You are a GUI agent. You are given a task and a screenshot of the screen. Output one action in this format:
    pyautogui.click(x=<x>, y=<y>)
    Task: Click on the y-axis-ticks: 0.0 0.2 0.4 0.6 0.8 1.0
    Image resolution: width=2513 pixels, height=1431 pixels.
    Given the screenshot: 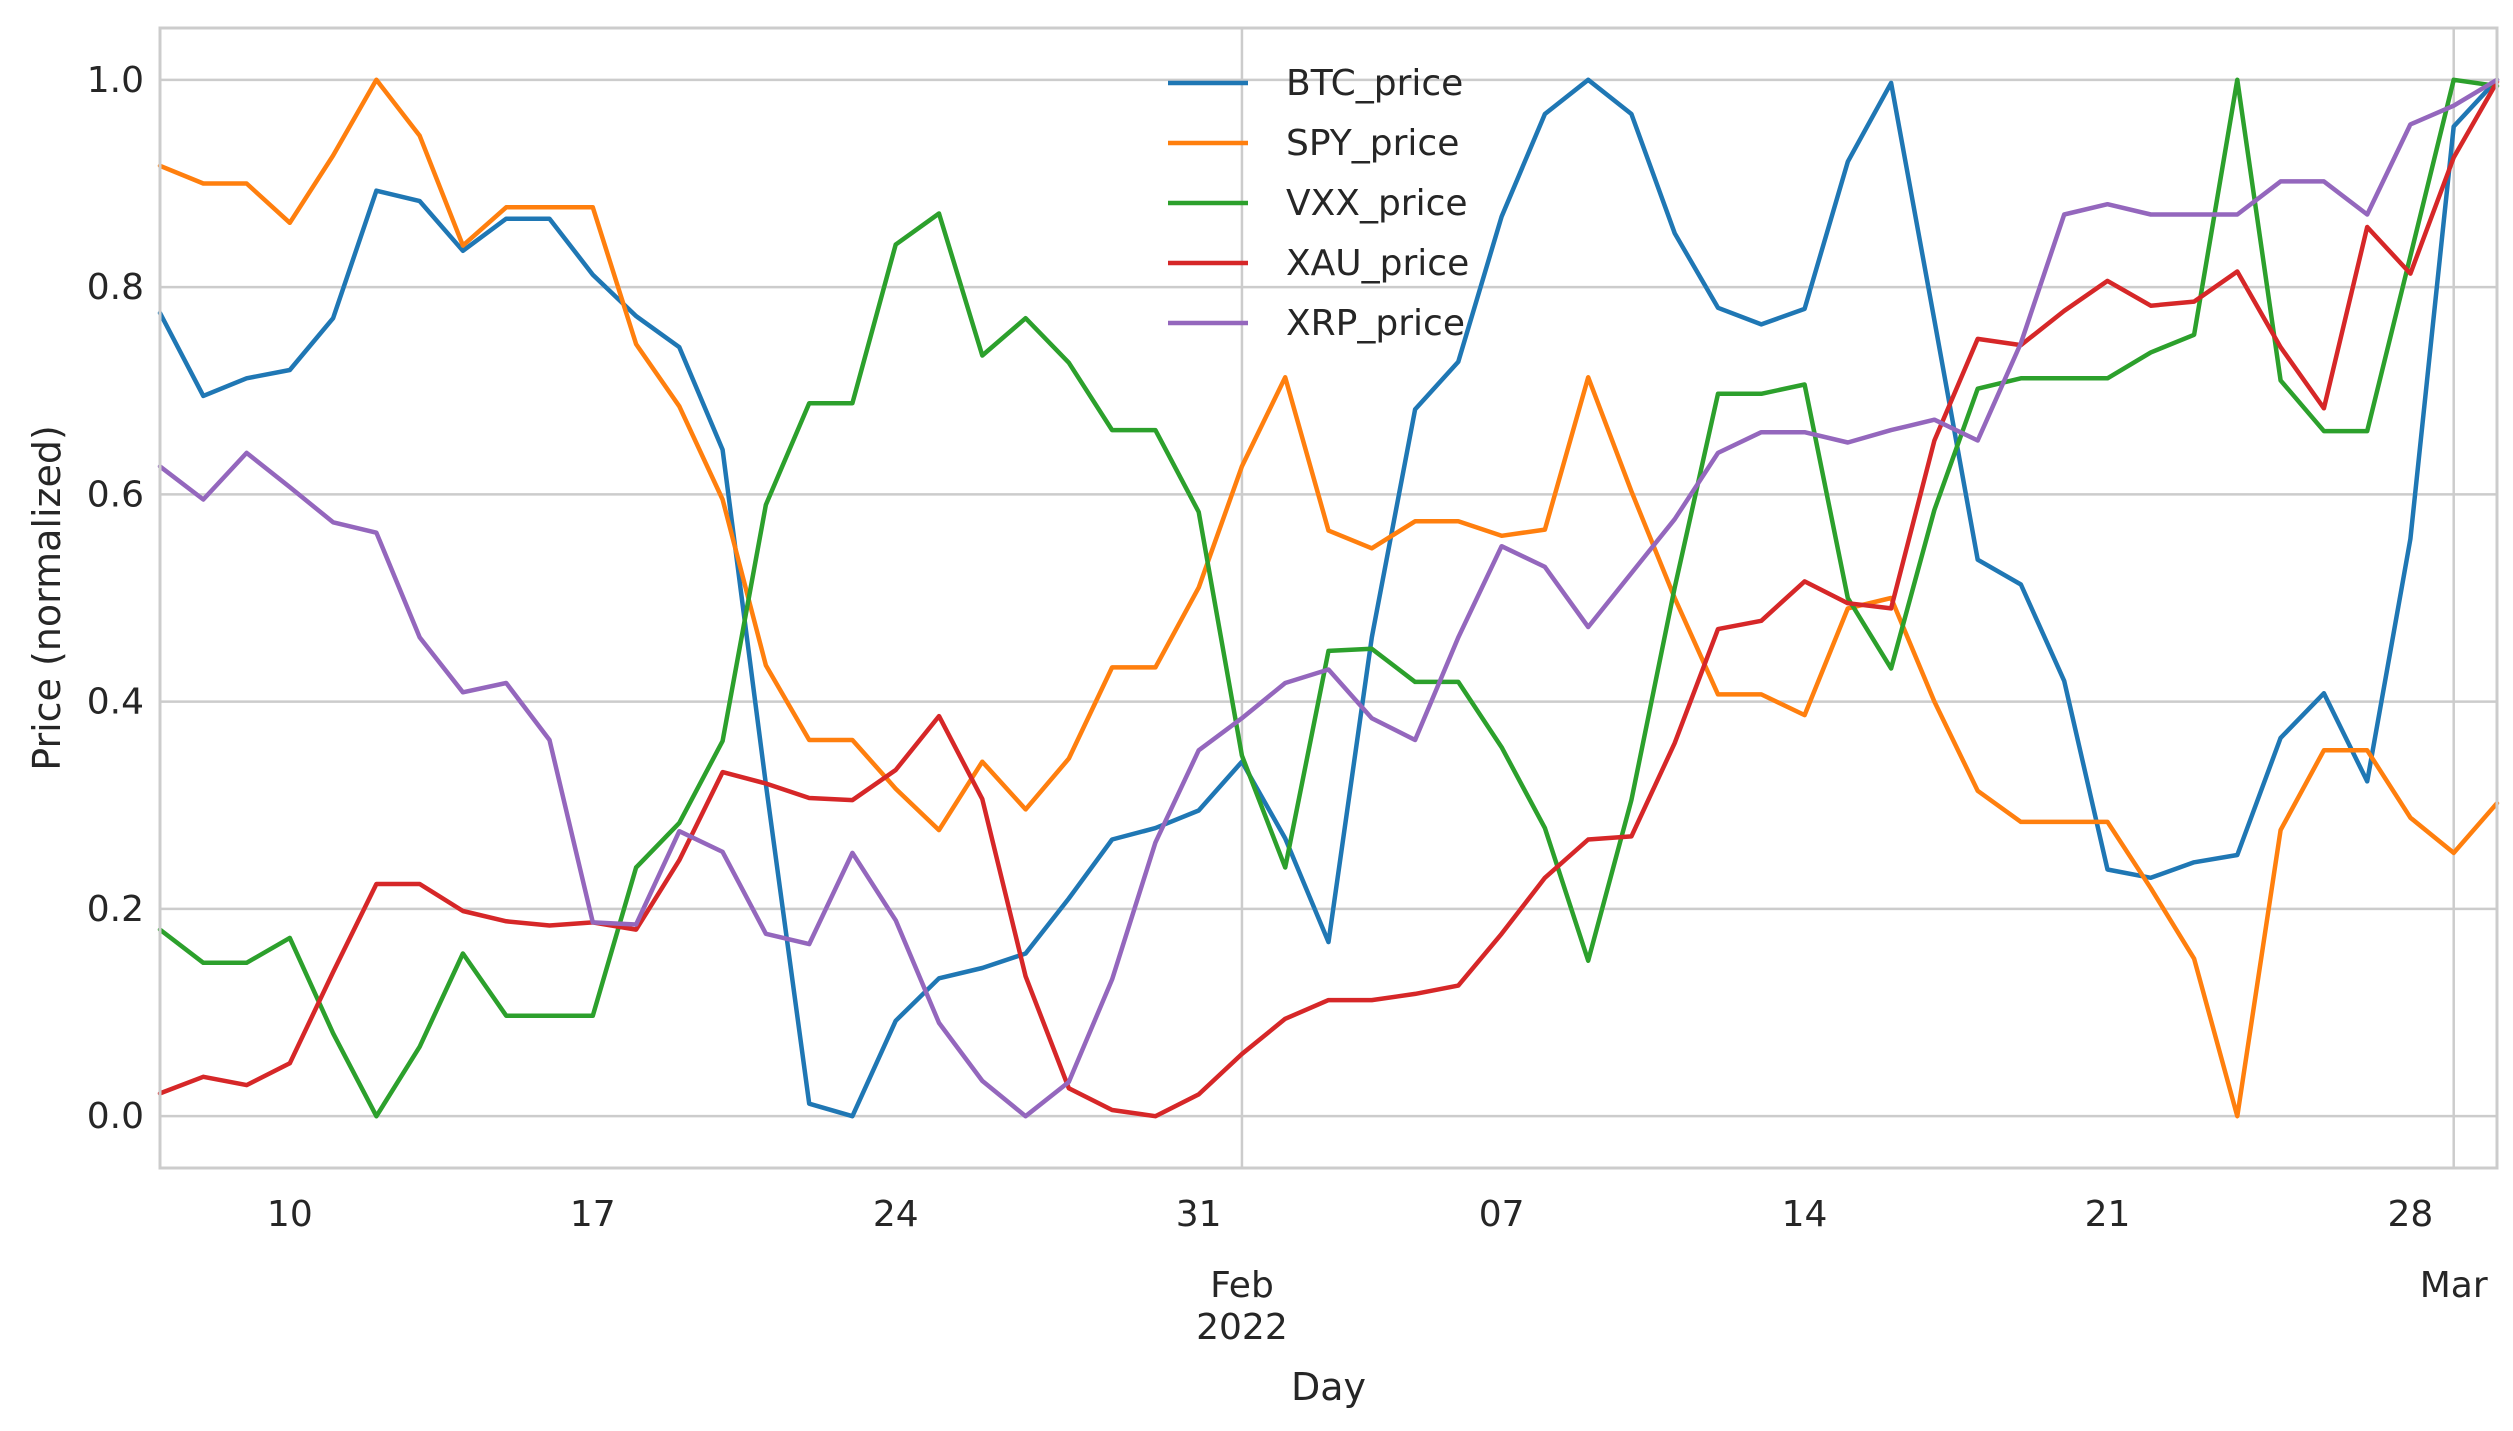 What is the action you would take?
    pyautogui.click(x=115, y=598)
    